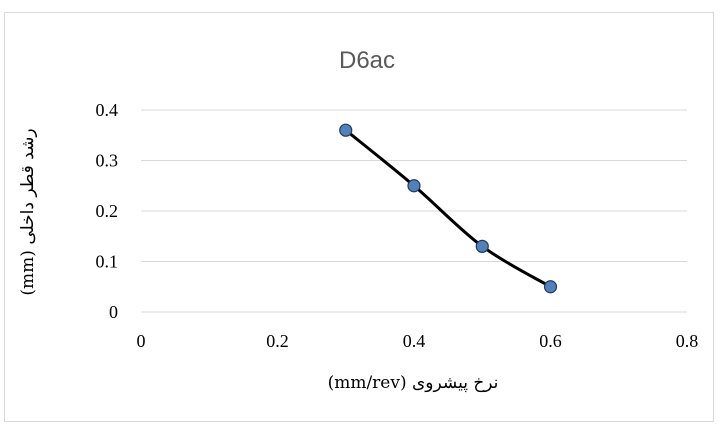 The width and height of the screenshot is (721, 428). I want to click on series-line, so click(448, 209).